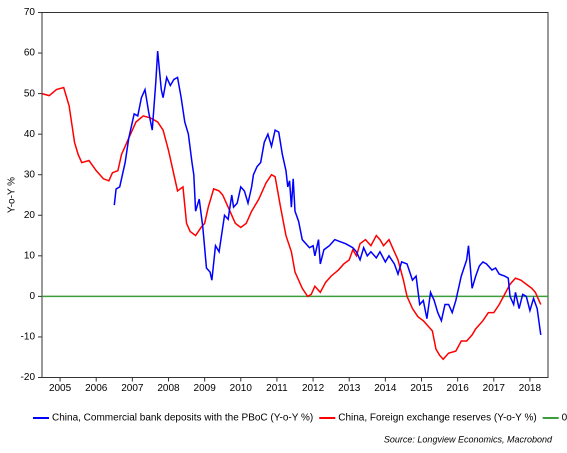 The height and width of the screenshot is (453, 567). I want to click on x-tick-label: 2010, so click(241, 388).